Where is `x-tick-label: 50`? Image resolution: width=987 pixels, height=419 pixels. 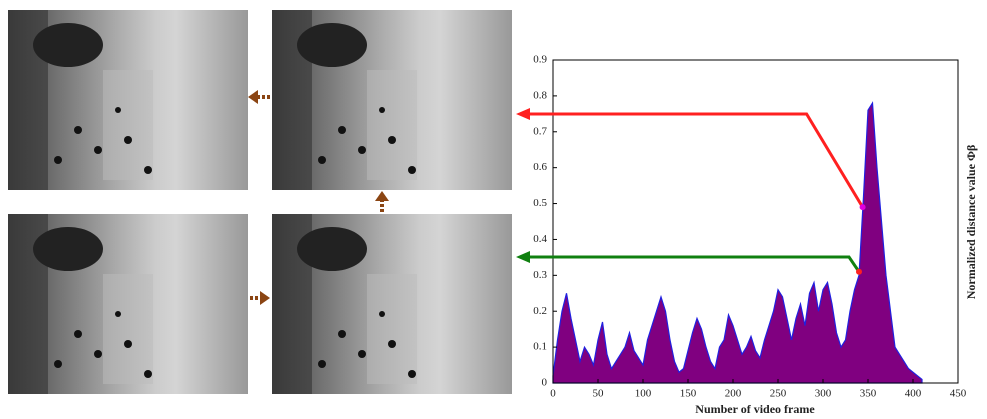 x-tick-label: 50 is located at coordinates (599, 394).